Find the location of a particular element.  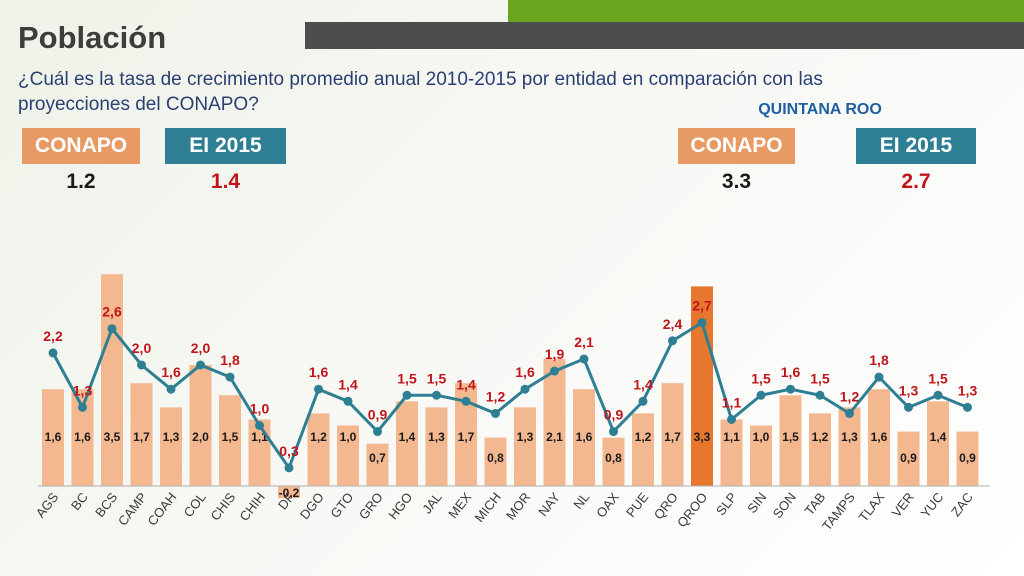

line-point-ags is located at coordinates (53, 353).